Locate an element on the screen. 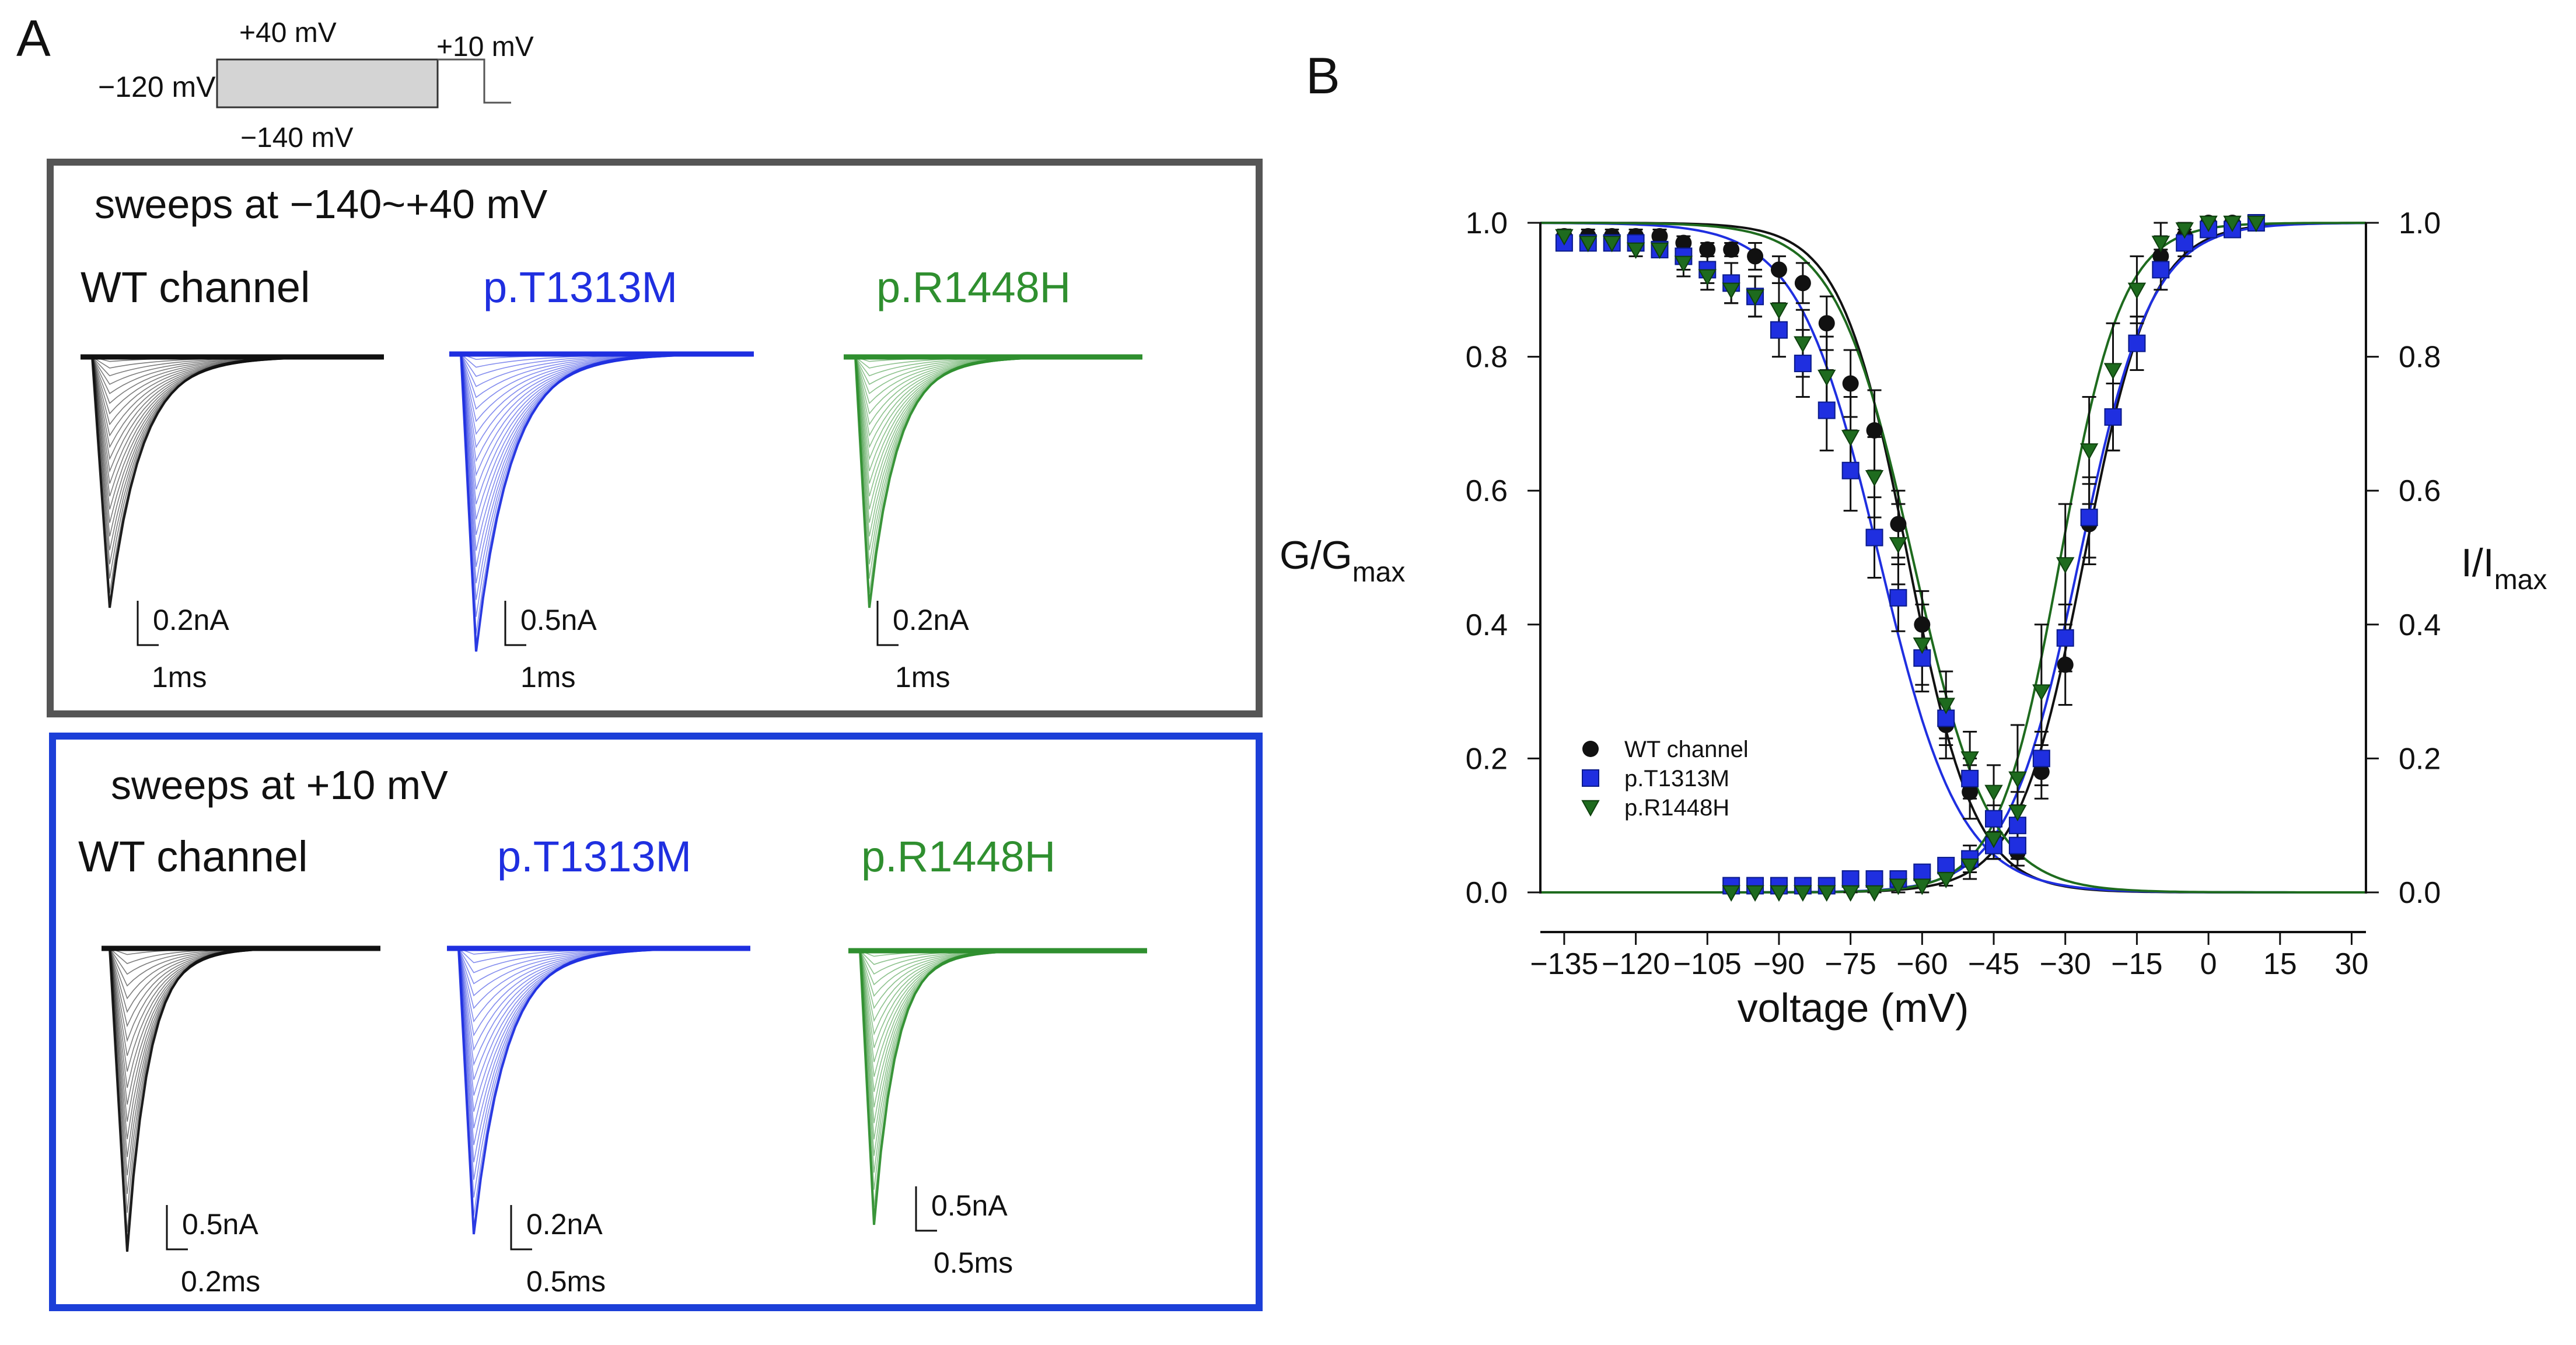 The image size is (2576, 1345). protocol-bottom-label: −140 mV is located at coordinates (296, 137).